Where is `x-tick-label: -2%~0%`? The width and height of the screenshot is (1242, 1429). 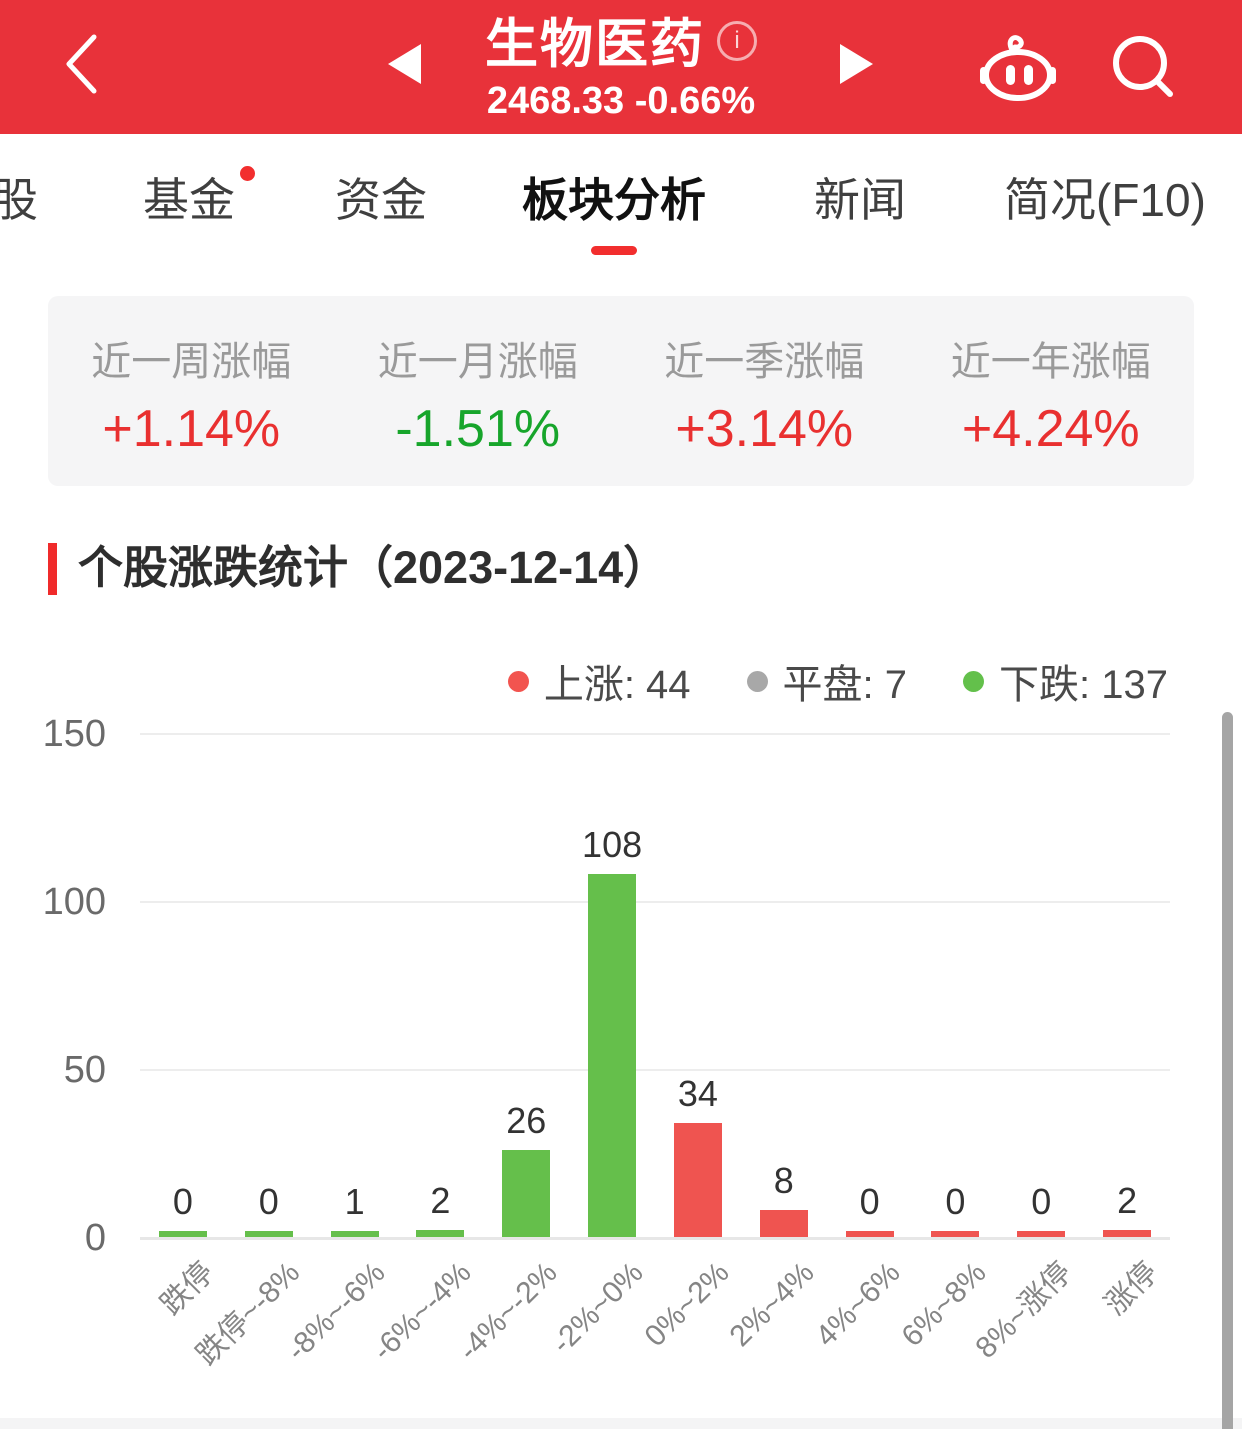 x-tick-label: -2%~0% is located at coordinates (597, 1308).